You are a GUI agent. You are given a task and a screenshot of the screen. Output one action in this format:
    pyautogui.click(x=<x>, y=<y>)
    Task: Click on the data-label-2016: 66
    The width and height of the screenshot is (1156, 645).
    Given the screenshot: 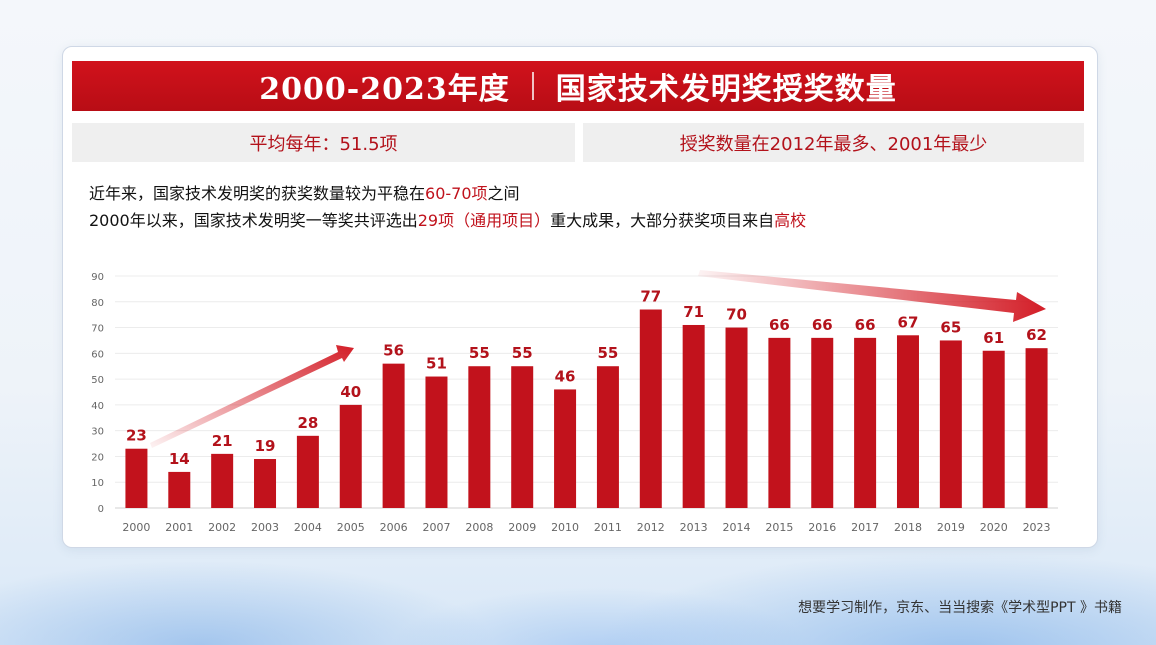 What is the action you would take?
    pyautogui.click(x=822, y=325)
    